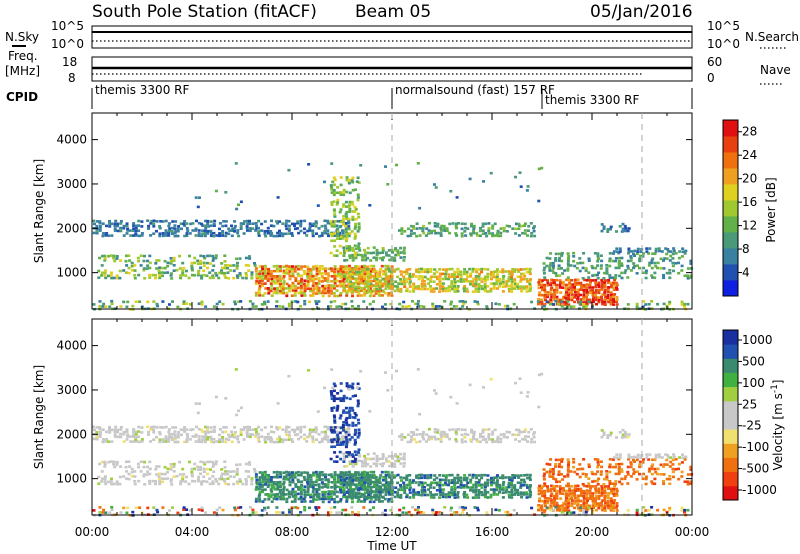 The height and width of the screenshot is (554, 800). Describe the element at coordinates (23, 56) in the screenshot. I see `freq-label: Freq.` at that location.